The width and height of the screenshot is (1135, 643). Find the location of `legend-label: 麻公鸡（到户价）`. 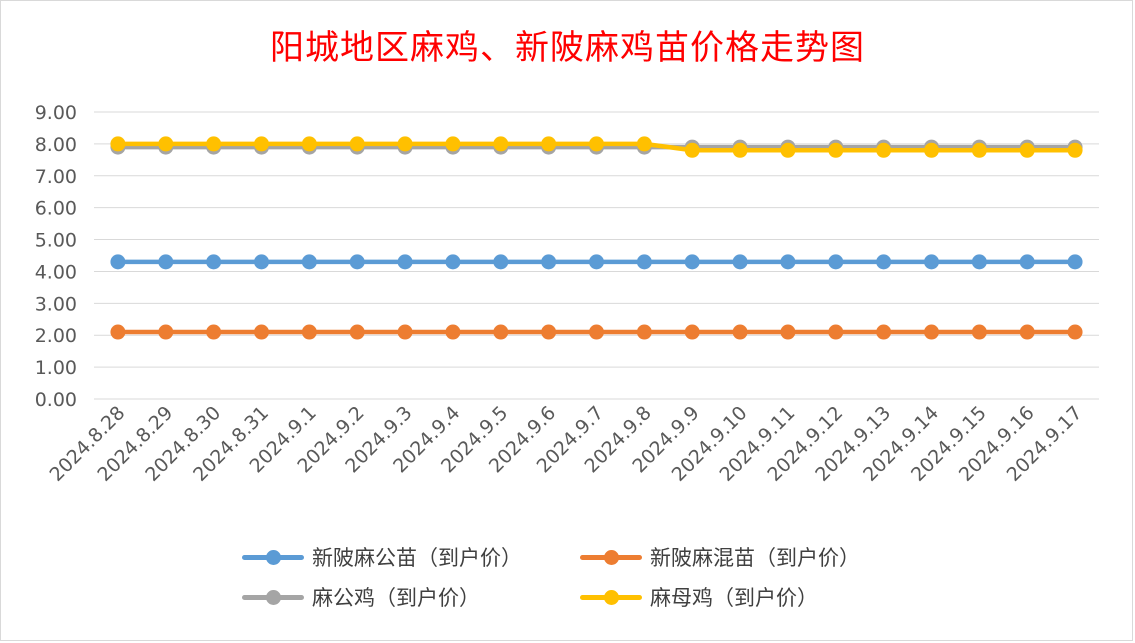

legend-label: 麻公鸡（到户价） is located at coordinates (396, 598).